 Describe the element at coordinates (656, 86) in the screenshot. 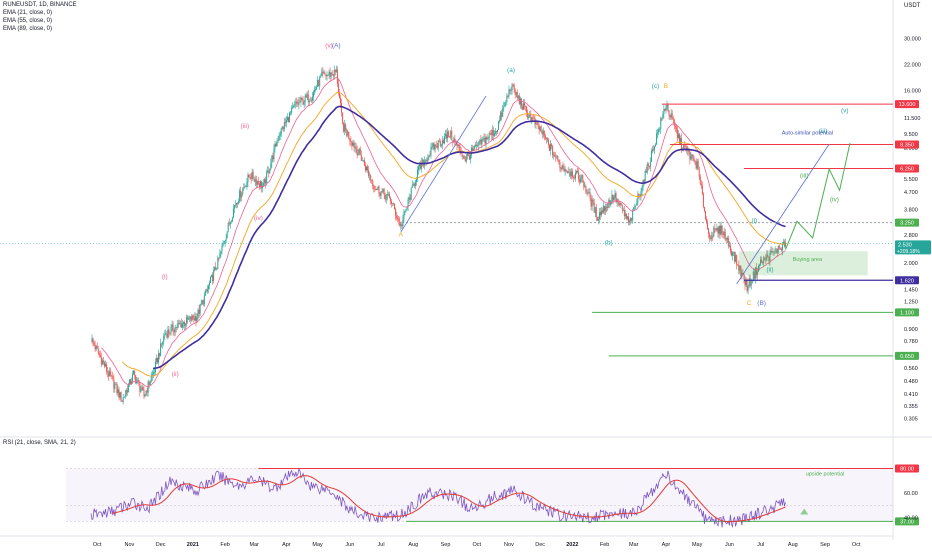

I see `wave-label: (c)` at that location.